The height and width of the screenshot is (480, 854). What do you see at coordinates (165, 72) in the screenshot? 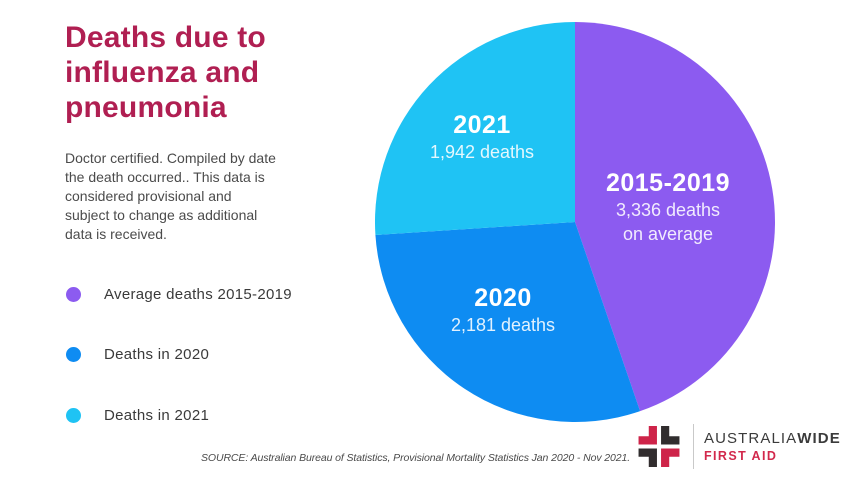
I see `page-title: Deaths due to influenza and pneumonia` at bounding box center [165, 72].